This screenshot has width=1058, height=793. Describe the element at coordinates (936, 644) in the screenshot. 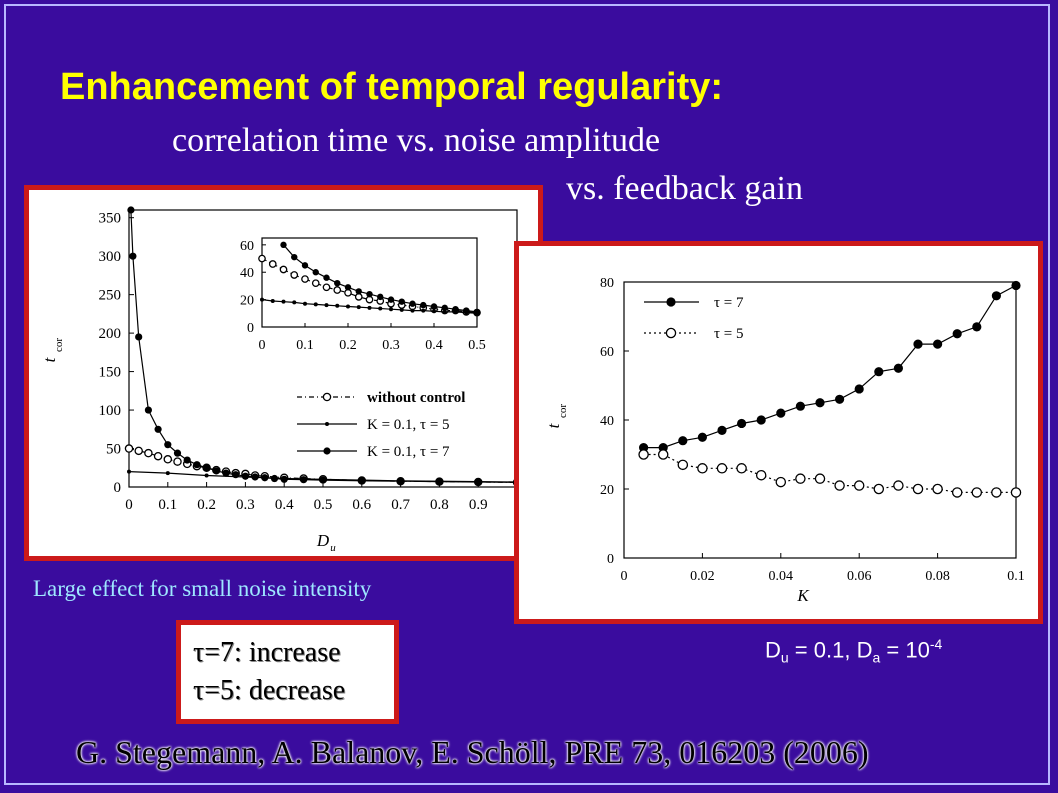

I see `da-exponent: -4` at that location.